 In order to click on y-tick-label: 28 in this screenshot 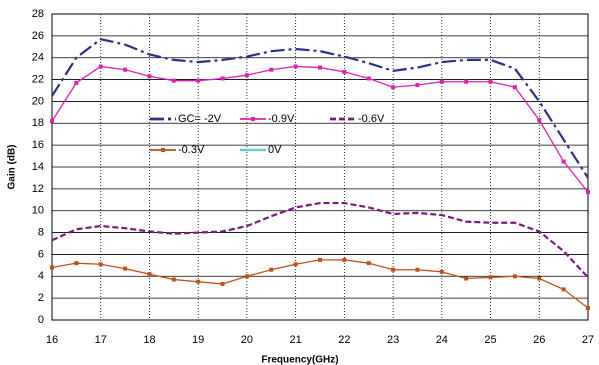, I will do `click(38, 14)`.